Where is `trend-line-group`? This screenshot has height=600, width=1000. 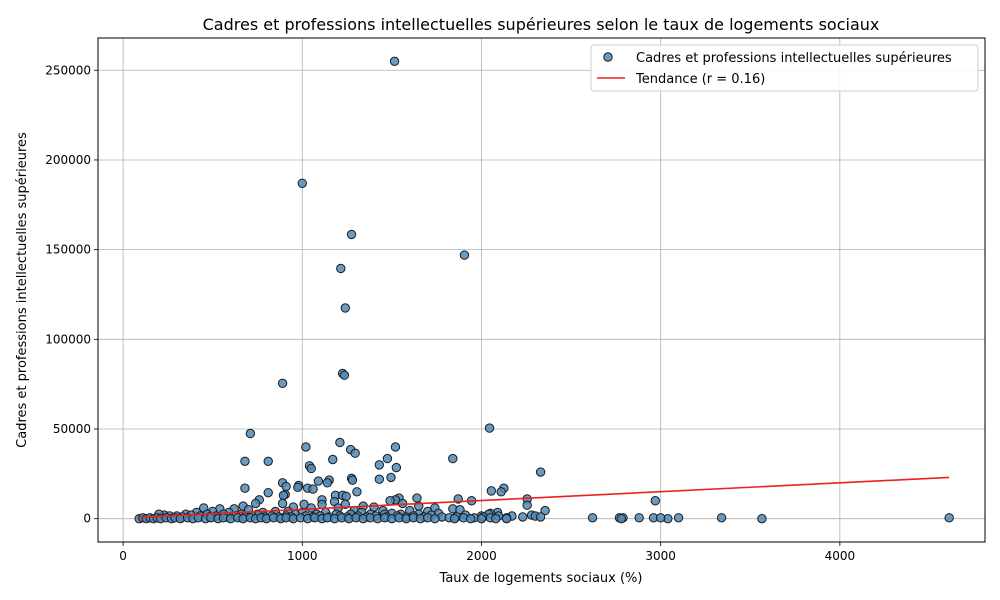 trend-line-group is located at coordinates (544, 497).